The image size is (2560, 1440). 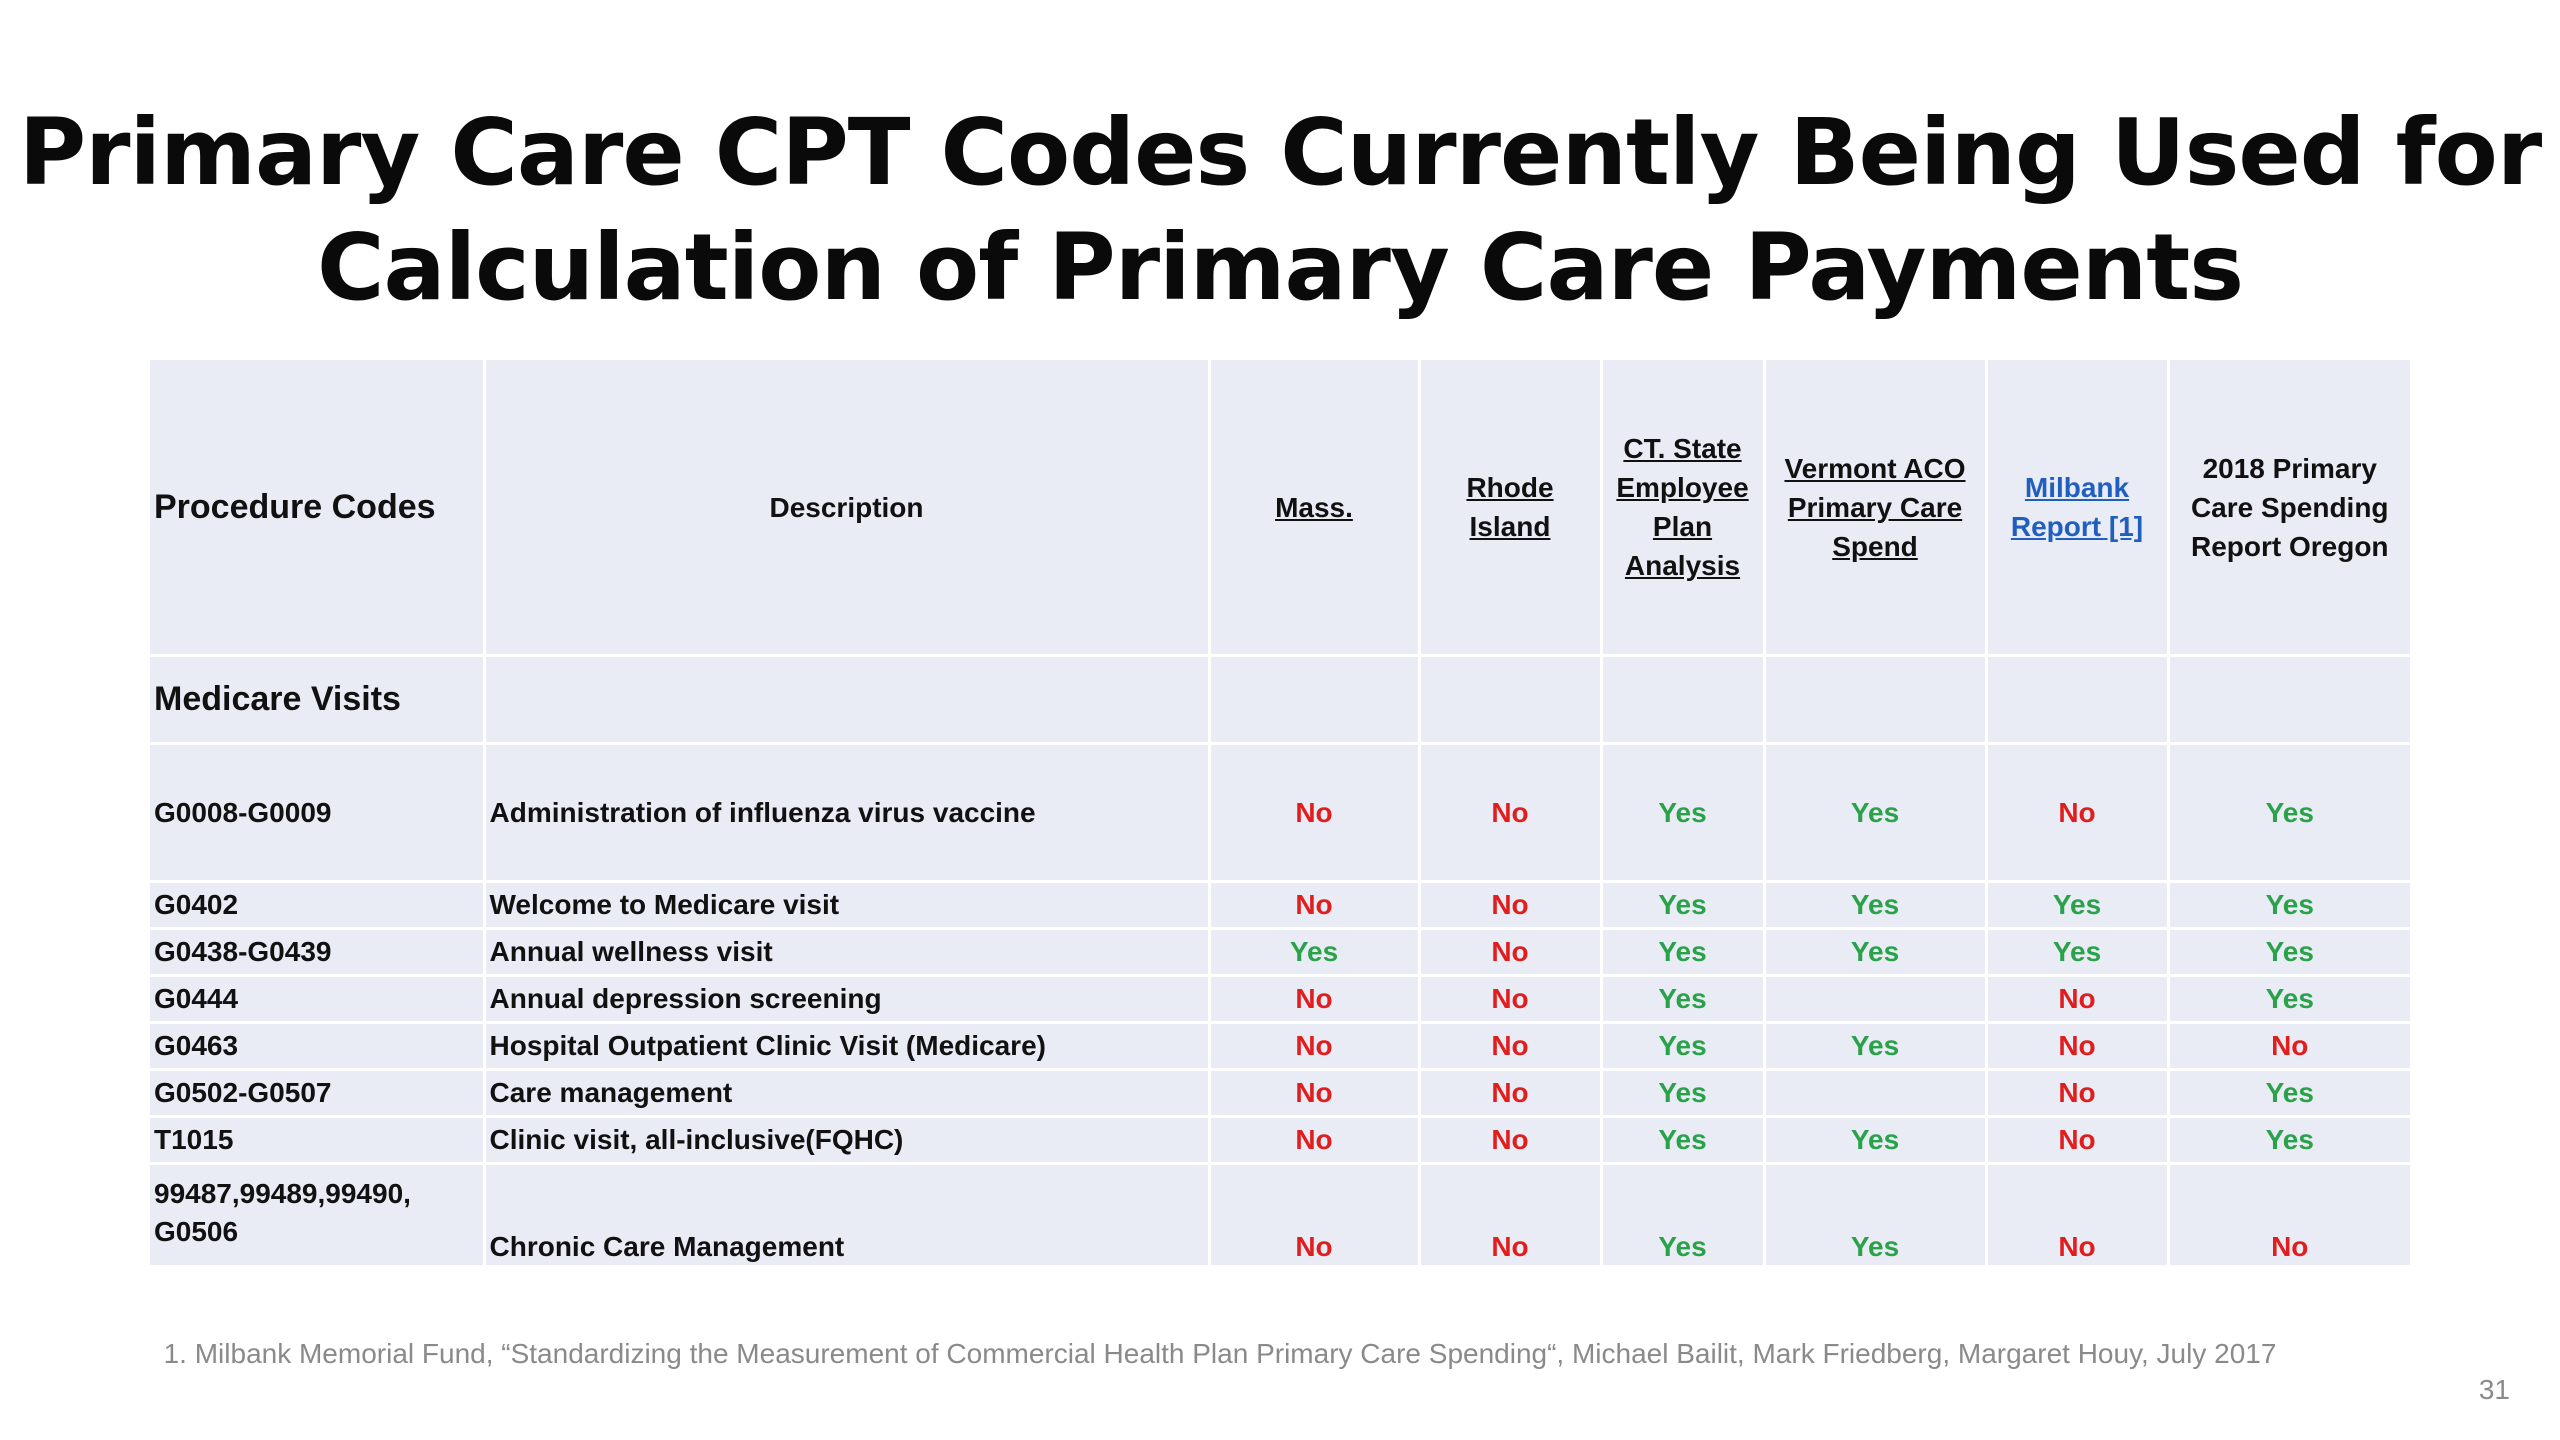 I want to click on header-vermont-link: Vermont ACO Primary Care Spend, so click(x=1875, y=507).